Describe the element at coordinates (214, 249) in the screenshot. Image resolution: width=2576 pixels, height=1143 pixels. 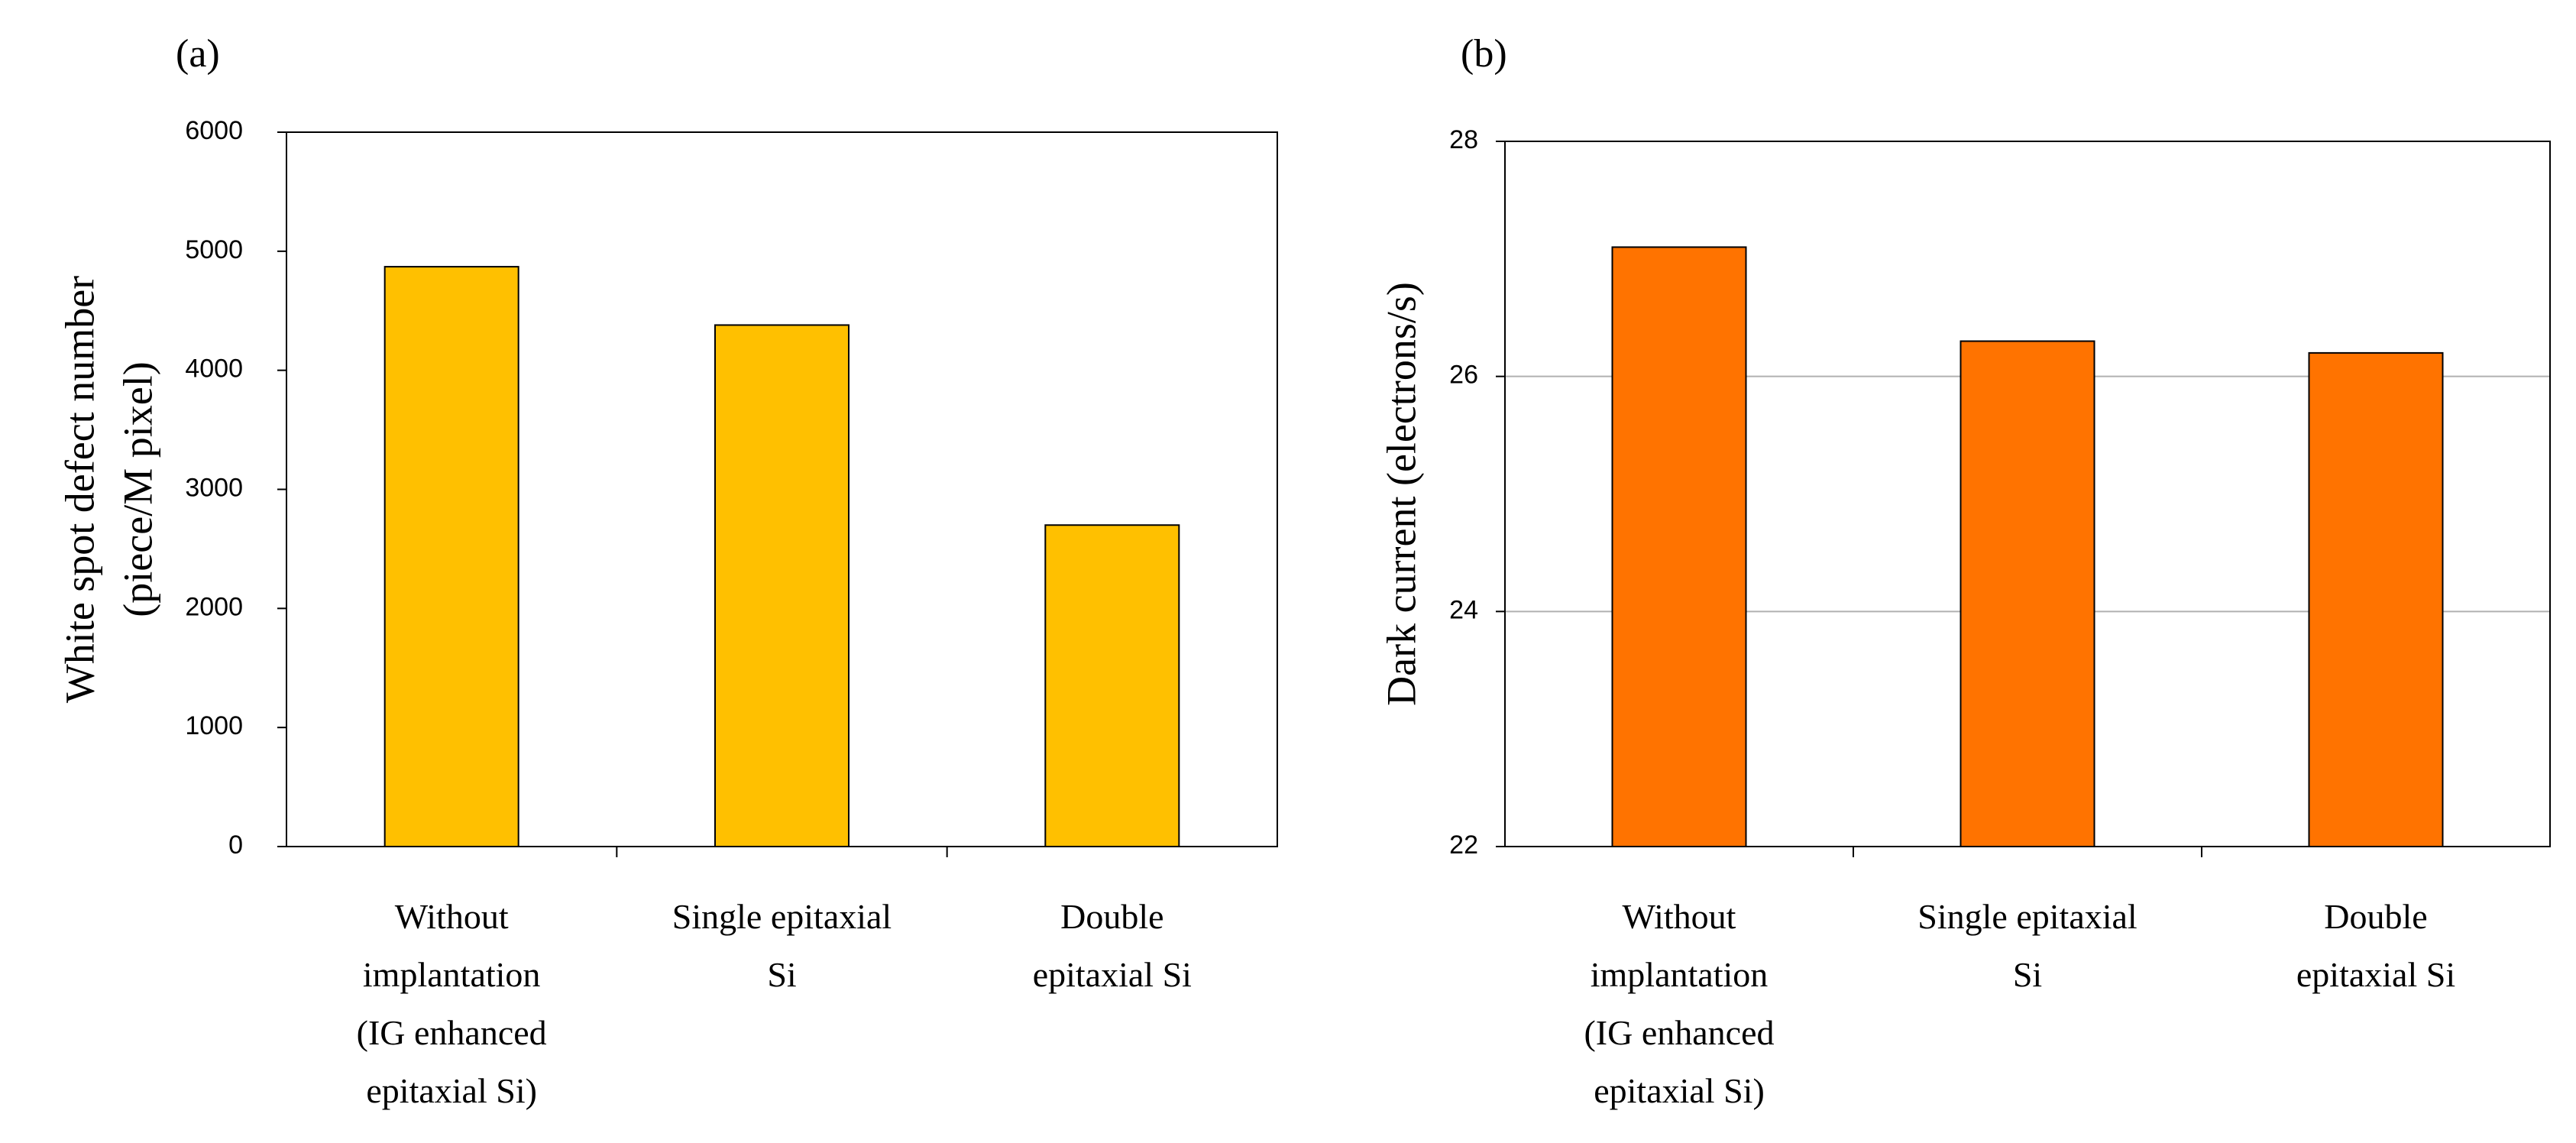
I see `y-tick-label: 5000` at that location.